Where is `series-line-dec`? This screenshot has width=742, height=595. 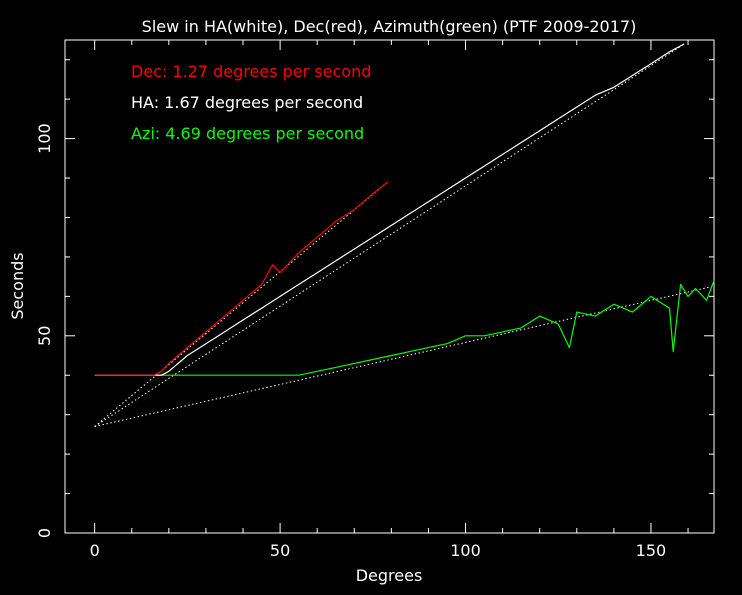 series-line-dec is located at coordinates (241, 278).